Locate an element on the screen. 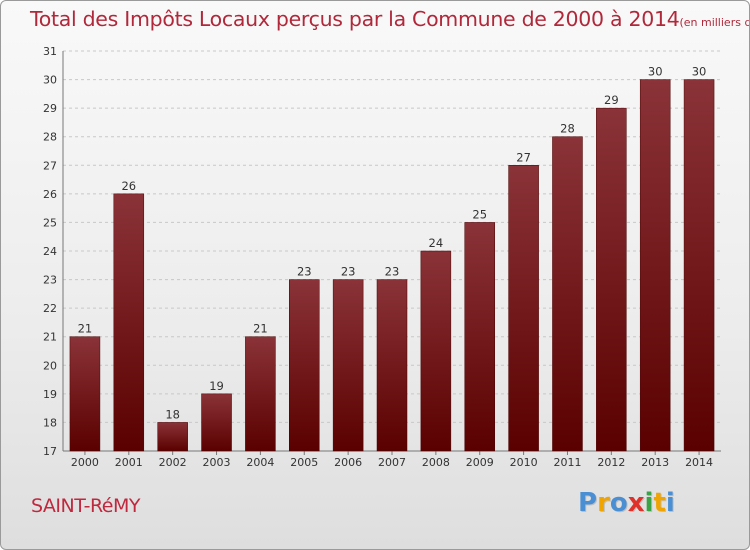 This screenshot has height=550, width=750. data-label-2004: 21 is located at coordinates (260, 329).